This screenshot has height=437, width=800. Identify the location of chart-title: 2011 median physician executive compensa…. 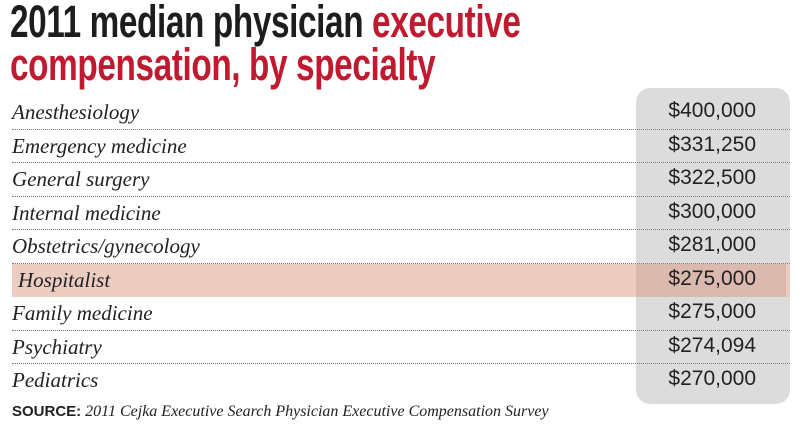
(265, 45).